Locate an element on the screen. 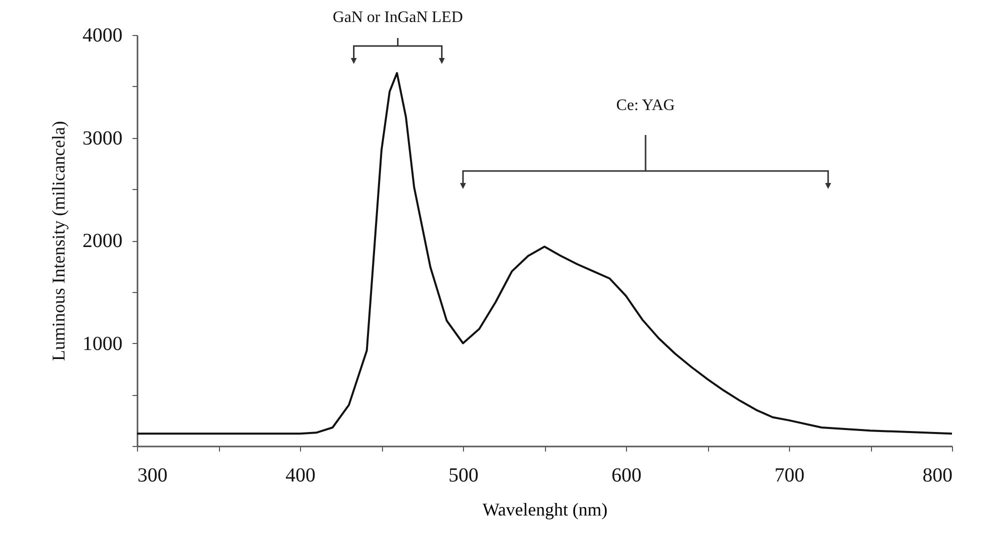 This screenshot has width=986, height=546. y-tick-label: 1000 is located at coordinates (102, 343).